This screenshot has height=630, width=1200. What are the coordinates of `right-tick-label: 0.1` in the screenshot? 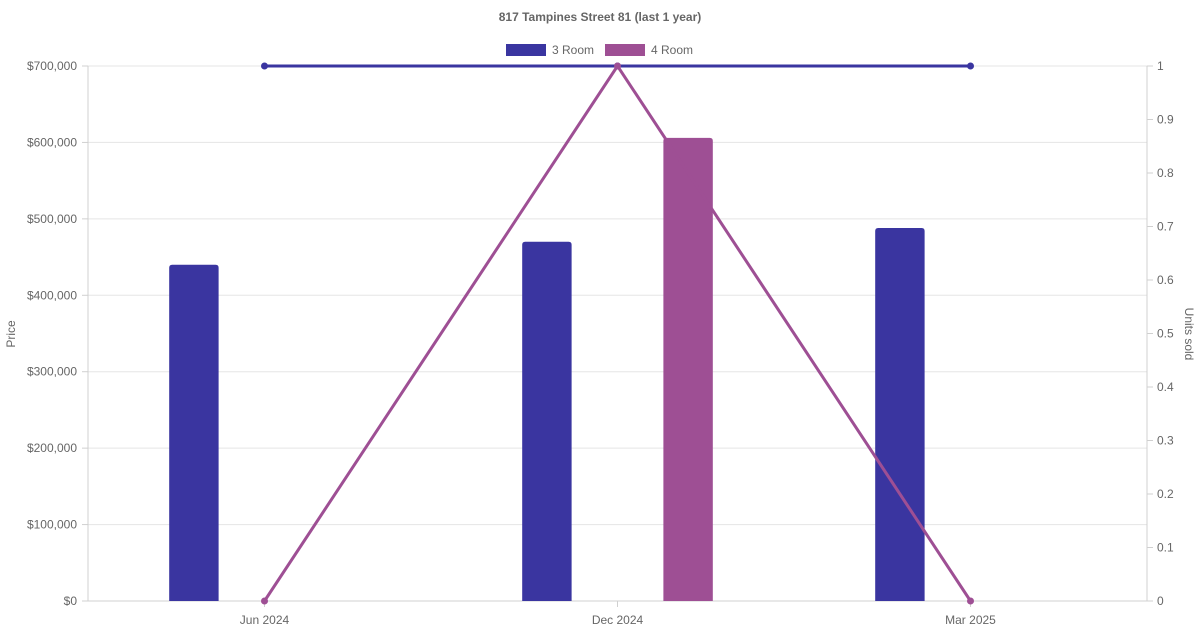 It's located at (1165, 548).